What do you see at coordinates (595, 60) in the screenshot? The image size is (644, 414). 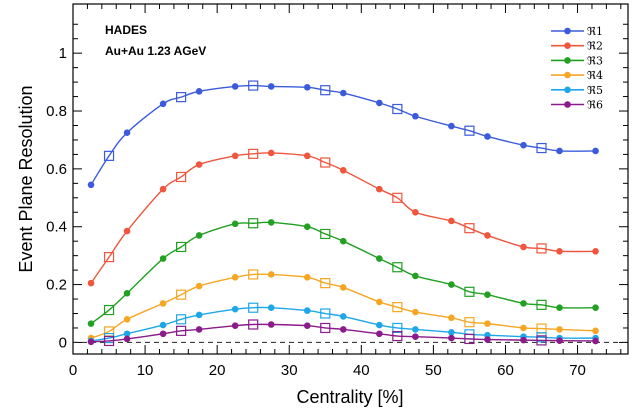 I see `legend-label: ℜ3` at bounding box center [595, 60].